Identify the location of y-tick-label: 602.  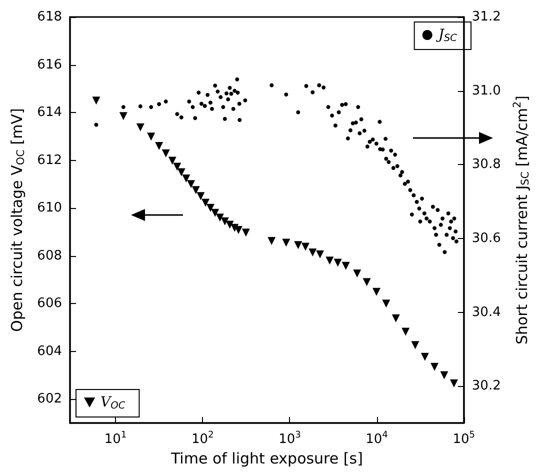
(49, 399).